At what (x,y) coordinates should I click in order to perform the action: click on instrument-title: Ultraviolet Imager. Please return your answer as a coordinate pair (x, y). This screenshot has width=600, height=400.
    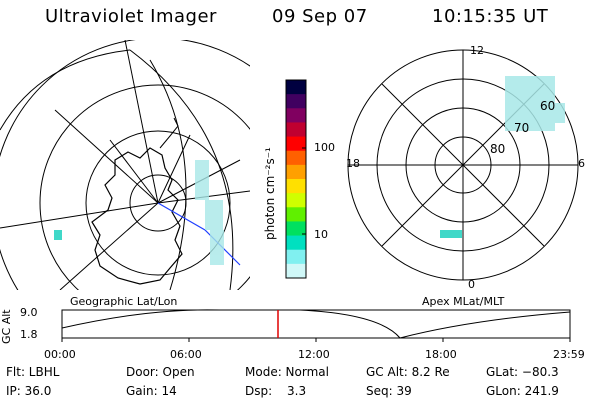
    Looking at the image, I should click on (131, 16).